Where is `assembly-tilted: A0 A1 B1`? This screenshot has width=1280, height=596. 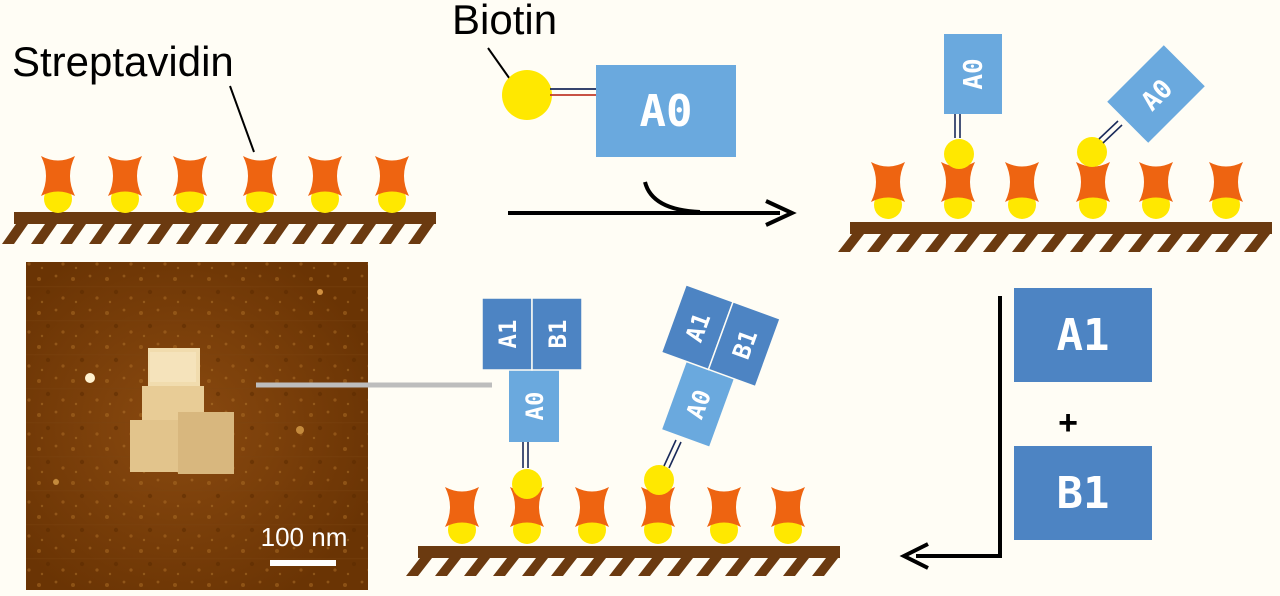
assembly-tilted: A0 A1 B1 is located at coordinates (721, 365).